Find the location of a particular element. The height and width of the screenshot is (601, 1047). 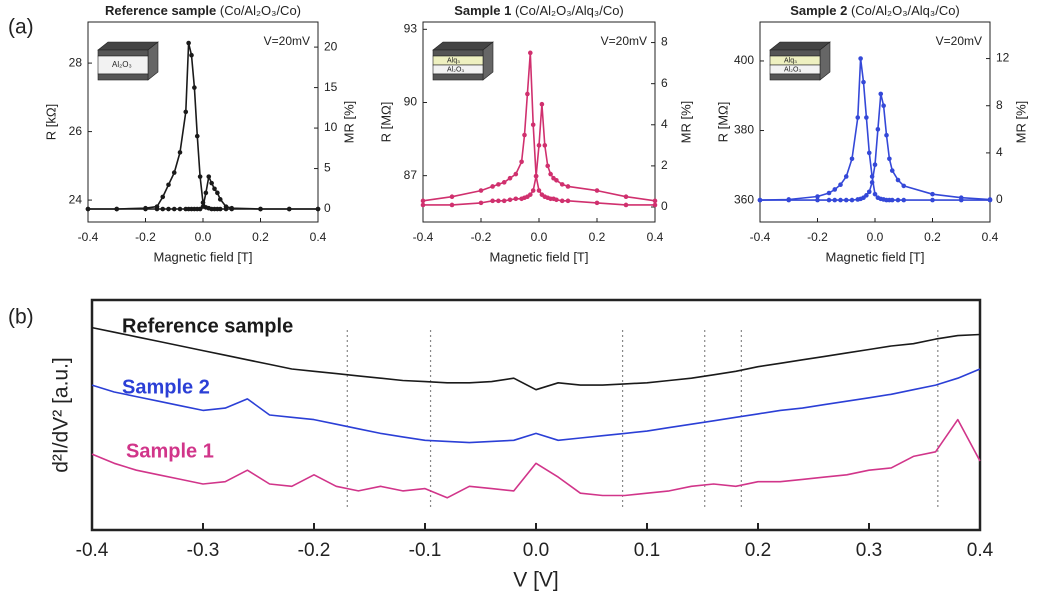

x-tick-label: 0.0 is located at coordinates (536, 550).